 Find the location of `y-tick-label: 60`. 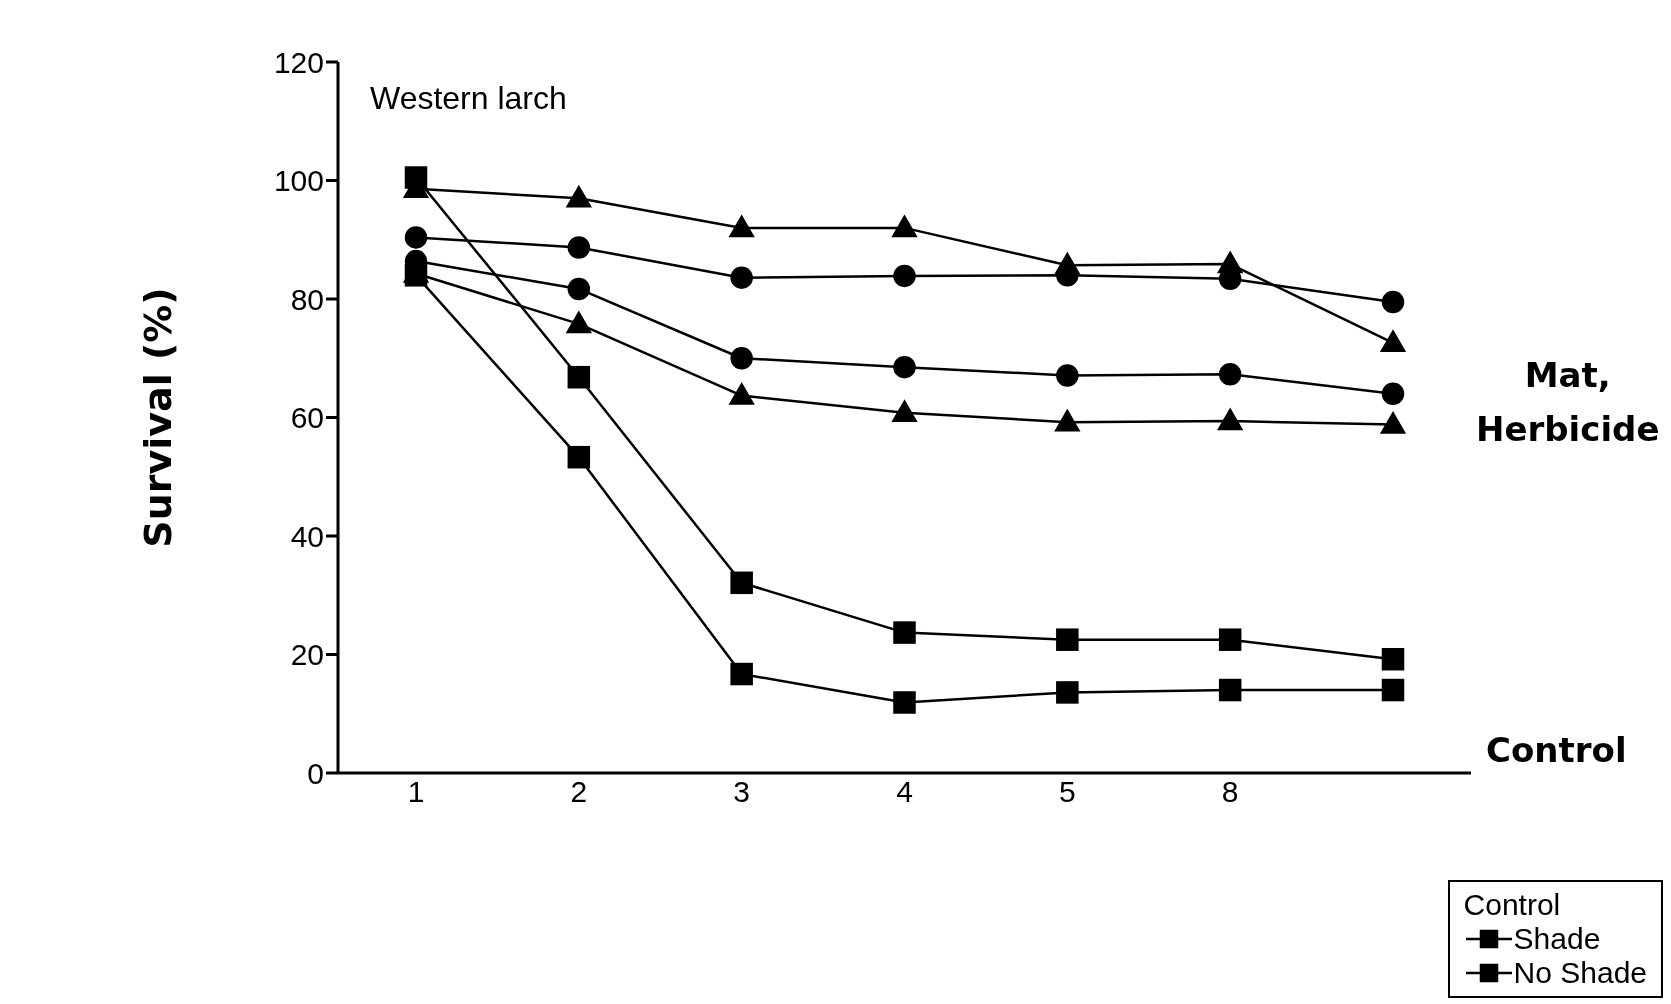

y-tick-label: 60 is located at coordinates (307, 418).